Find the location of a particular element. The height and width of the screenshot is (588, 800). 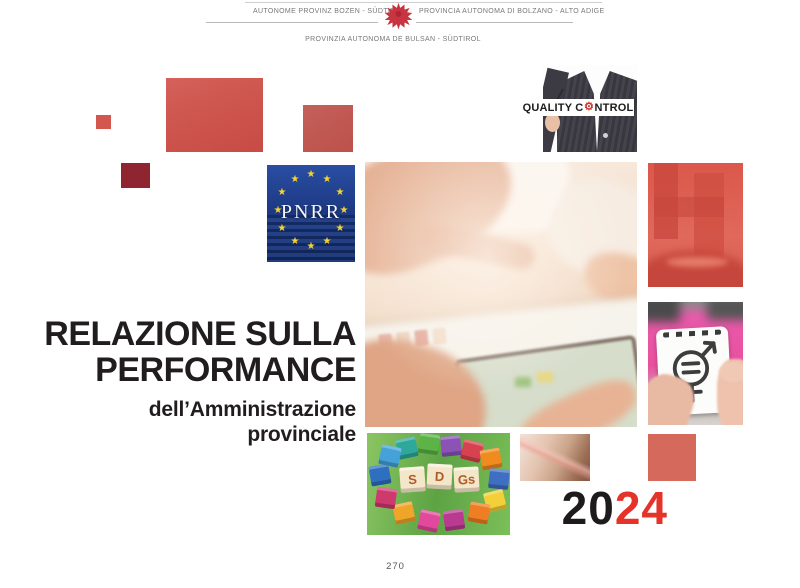

sdg-letter-block: S is located at coordinates (412, 479).